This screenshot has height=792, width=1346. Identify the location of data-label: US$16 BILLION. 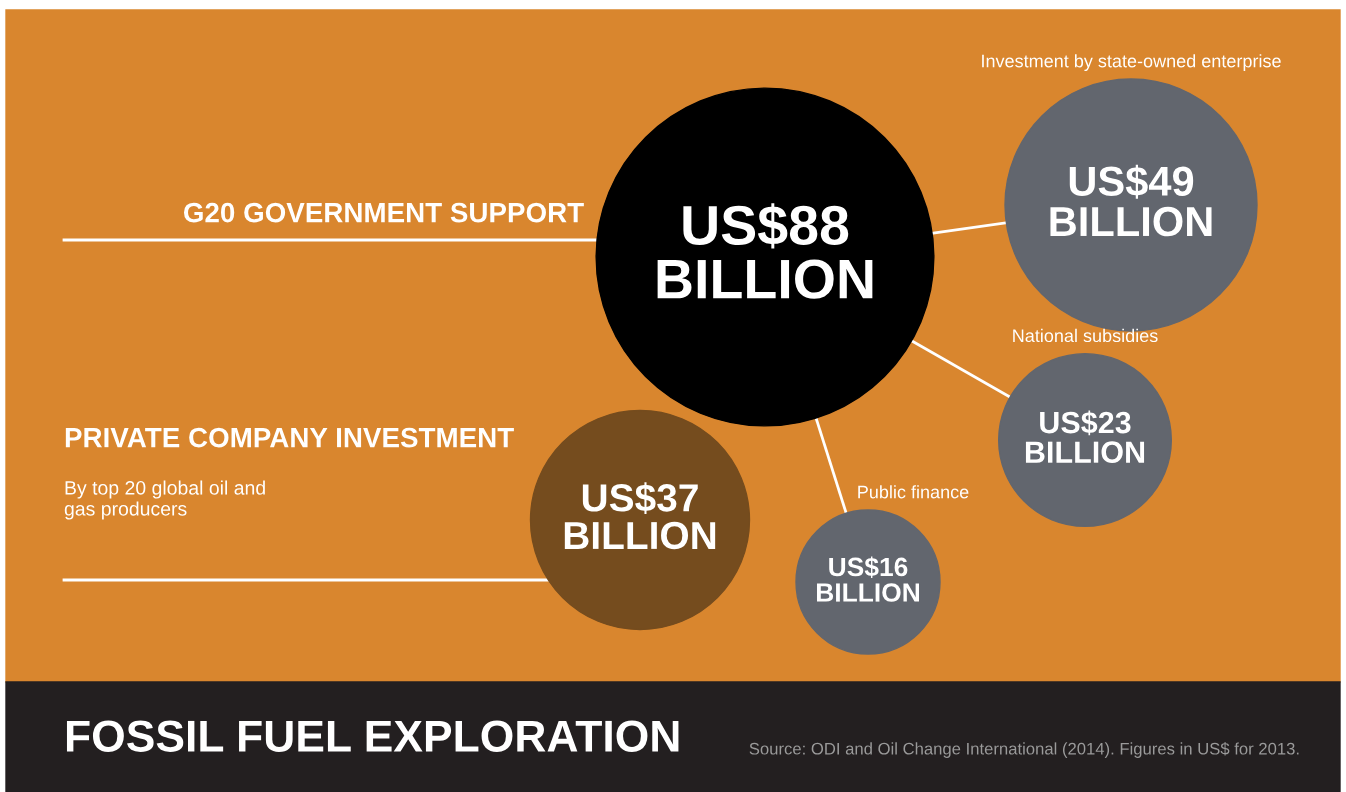
(868, 579).